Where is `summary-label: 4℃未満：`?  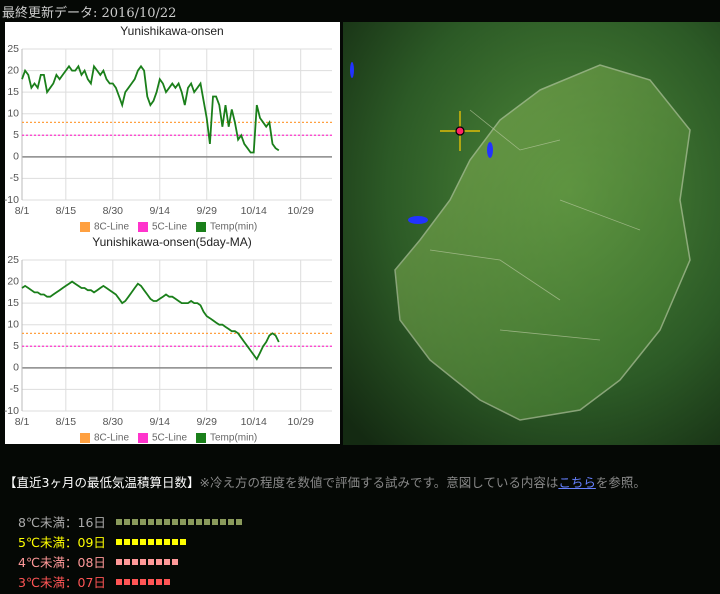
summary-label: 4℃未満： is located at coordinates (48, 562).